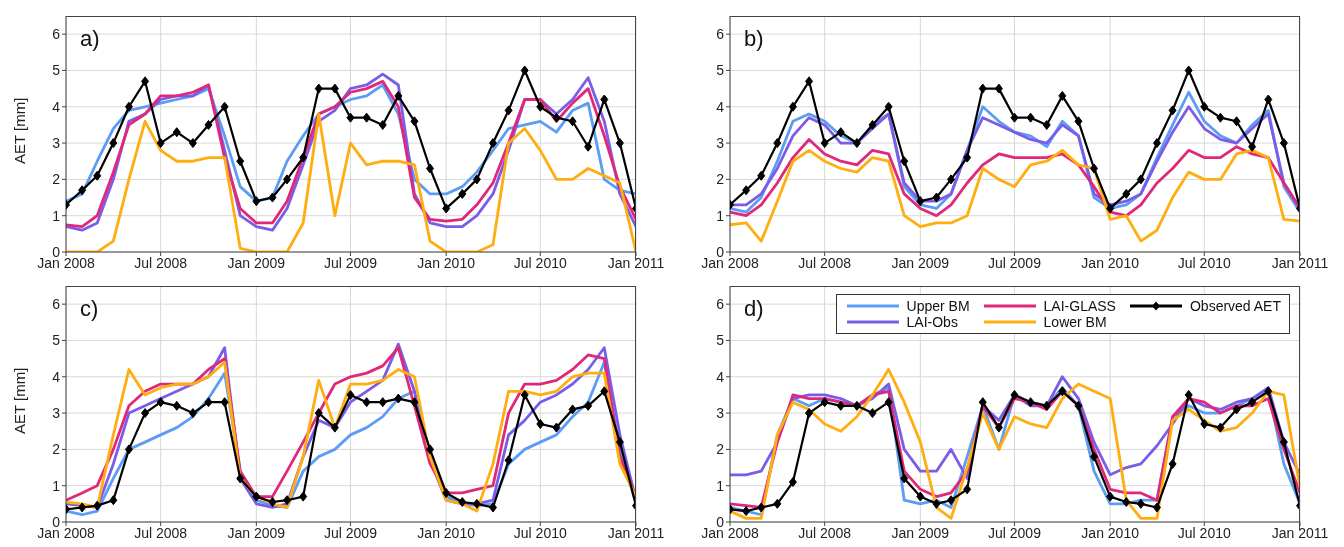 The image size is (1344, 547). What do you see at coordinates (20, 130) in the screenshot?
I see `y-axis-title: AET [mm]` at bounding box center [20, 130].